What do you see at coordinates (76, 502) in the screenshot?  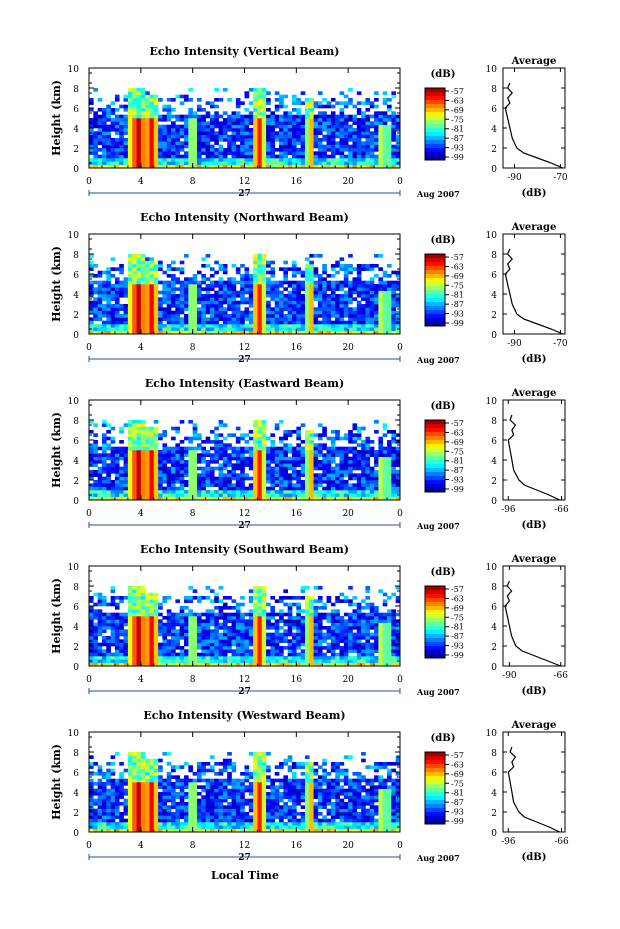 I see `y-tick-label: 0` at bounding box center [76, 502].